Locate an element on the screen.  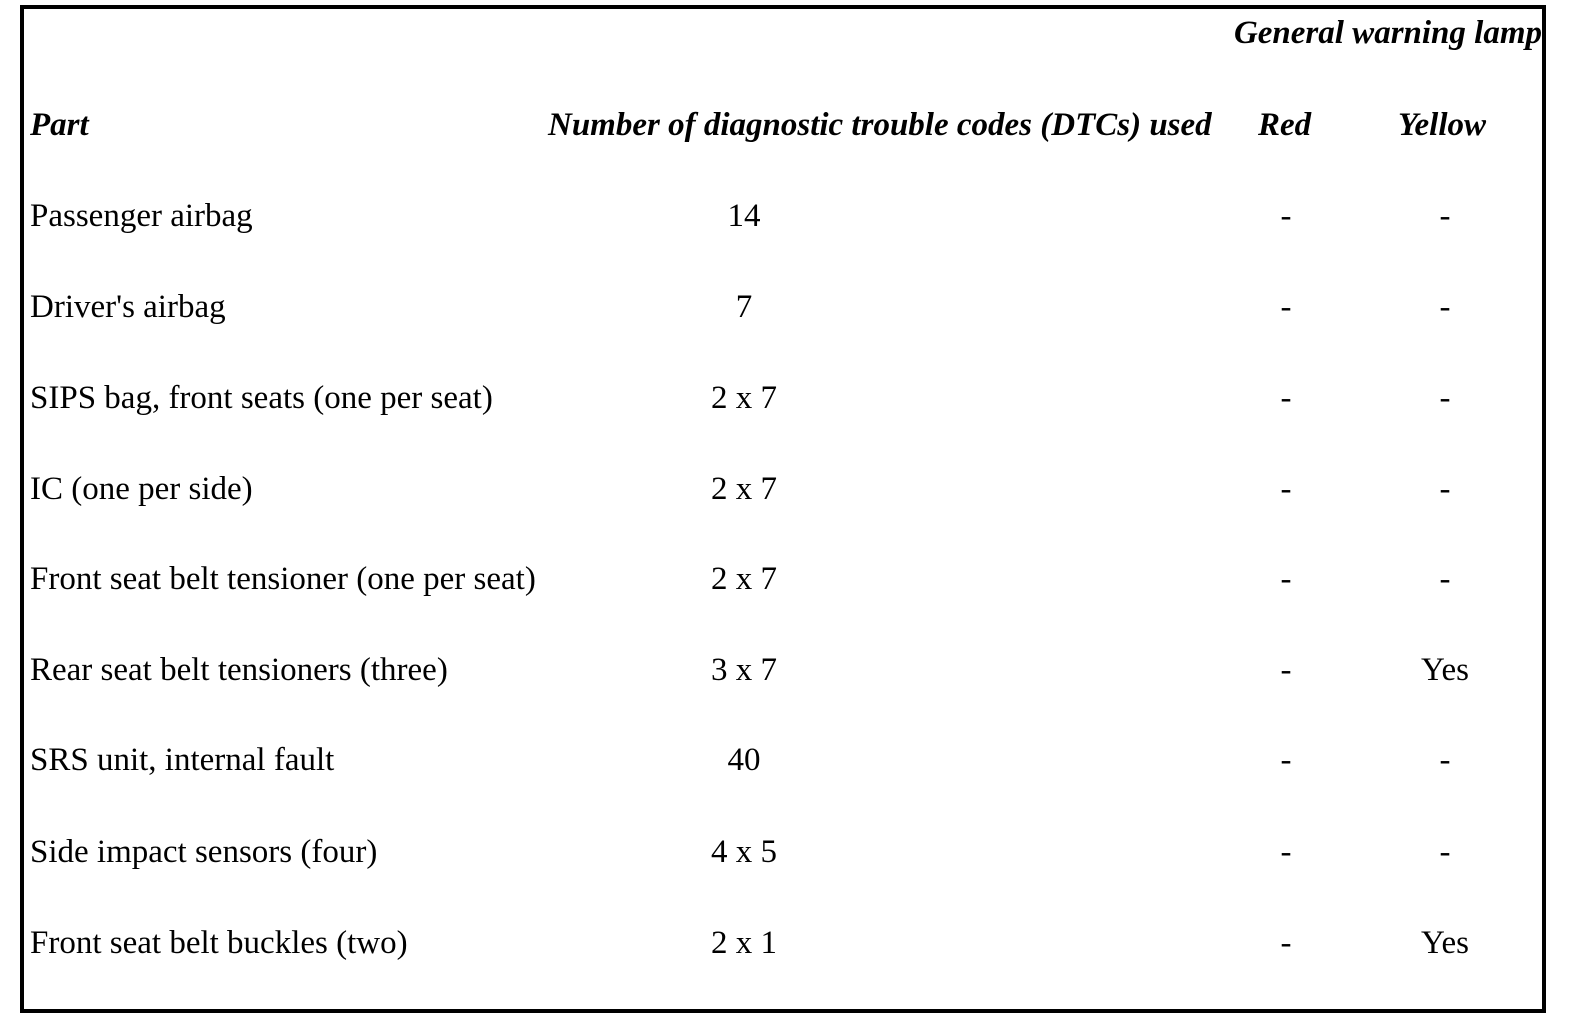
row-3-red: - is located at coordinates (1286, 398).